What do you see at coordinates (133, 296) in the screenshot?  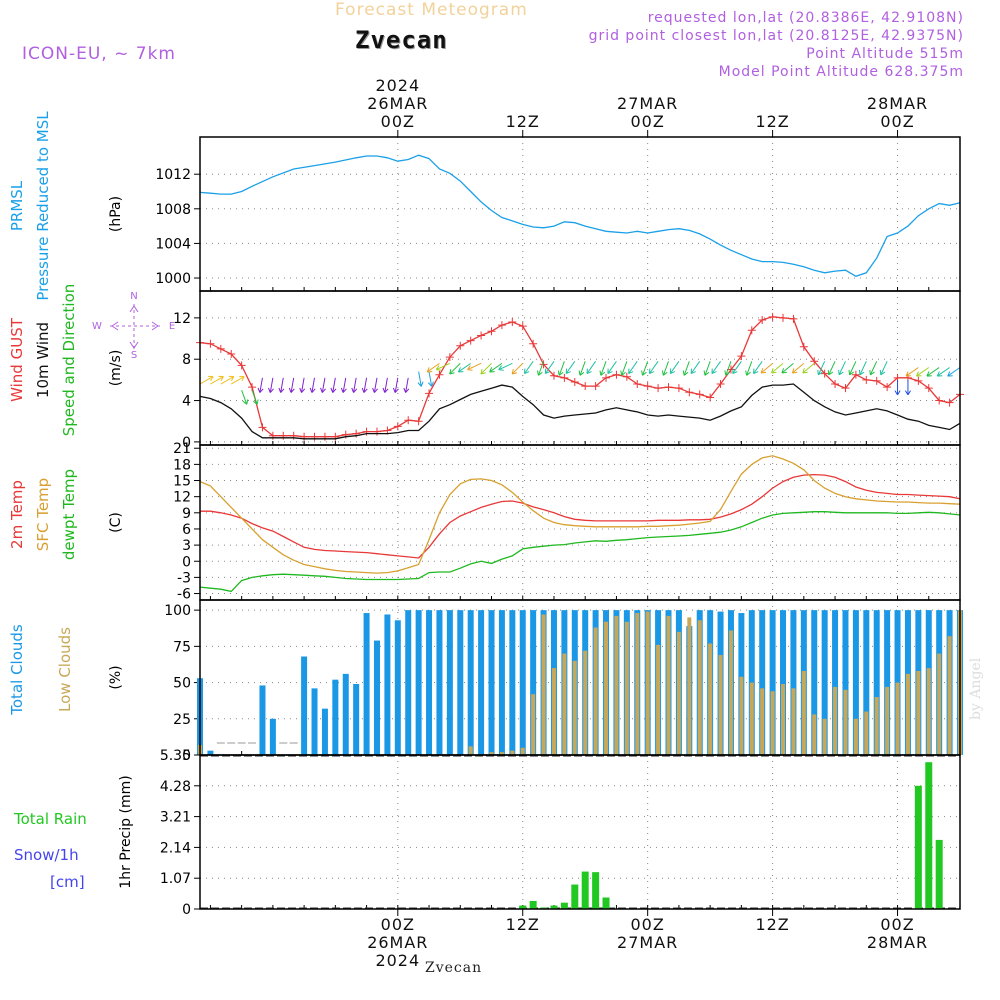 I see `compass-north: N` at bounding box center [133, 296].